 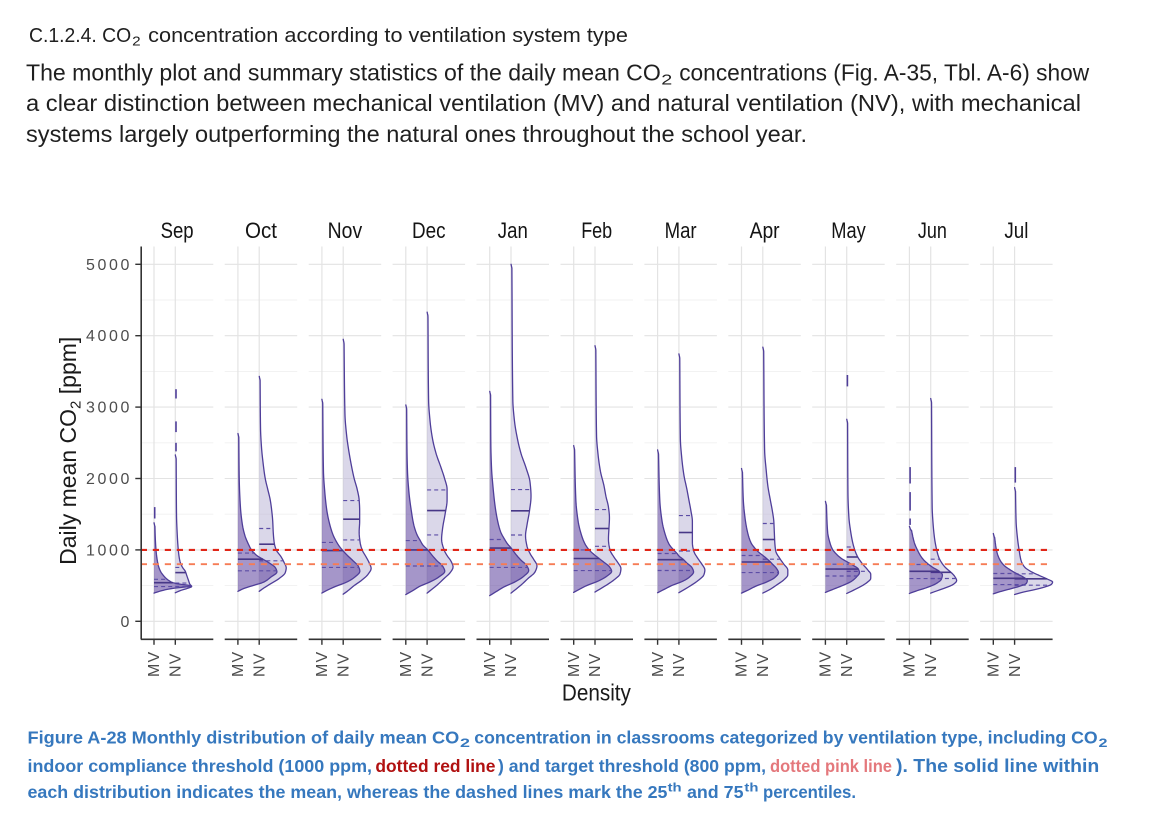 I want to click on svg-text: 3000, so click(x=109, y=408).